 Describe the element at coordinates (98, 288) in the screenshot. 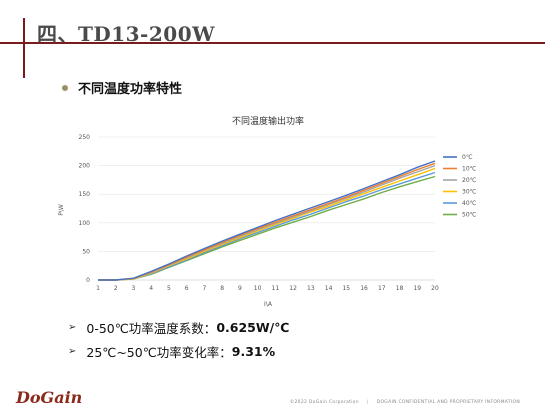

I see `x-tick-label: 1` at that location.